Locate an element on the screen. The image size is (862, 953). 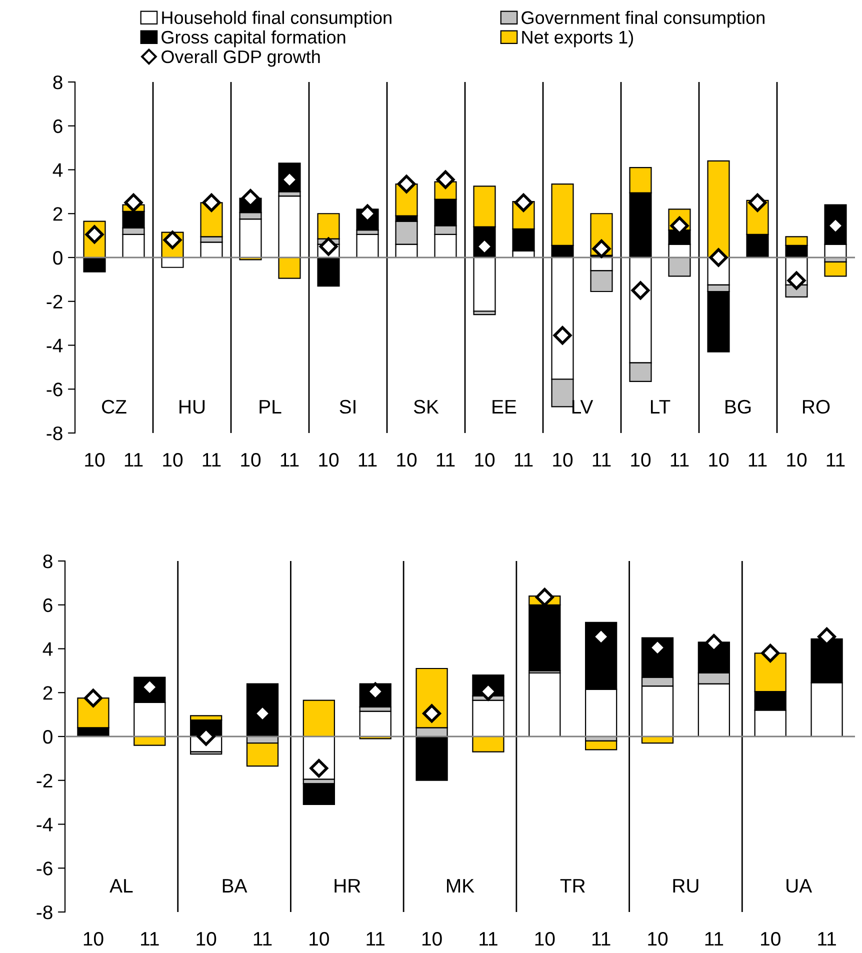
annotation: LV is located at coordinates (583, 407).